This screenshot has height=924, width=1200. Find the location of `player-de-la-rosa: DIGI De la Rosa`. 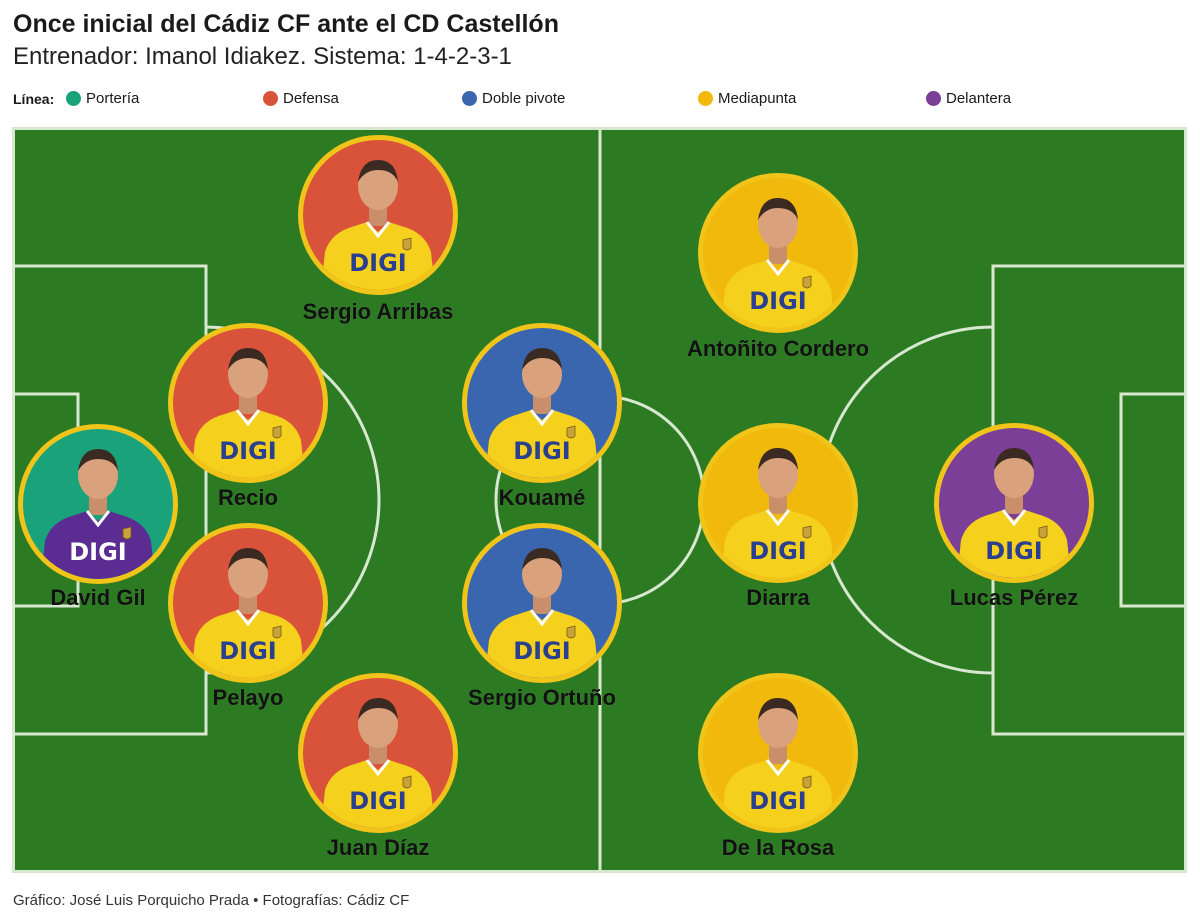

player-de-la-rosa: DIGI De la Rosa is located at coordinates (778, 766).